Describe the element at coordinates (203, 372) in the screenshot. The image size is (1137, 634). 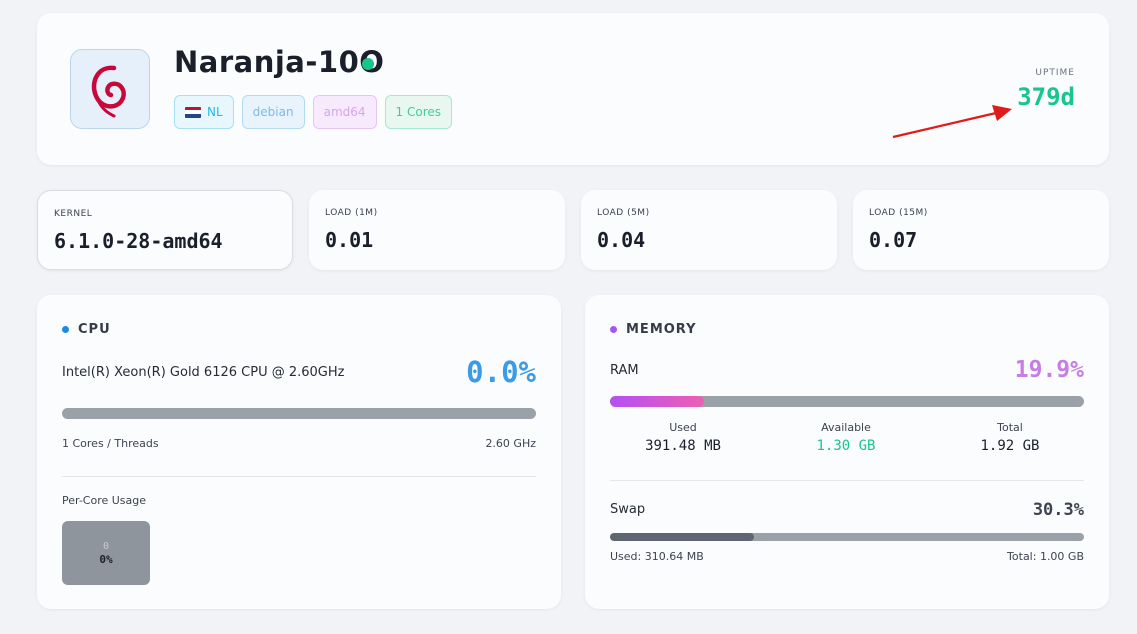
I see `cpu-model: Intel(R) Xeon(R) Gold 6126 CPU @ 2.60GHz` at that location.